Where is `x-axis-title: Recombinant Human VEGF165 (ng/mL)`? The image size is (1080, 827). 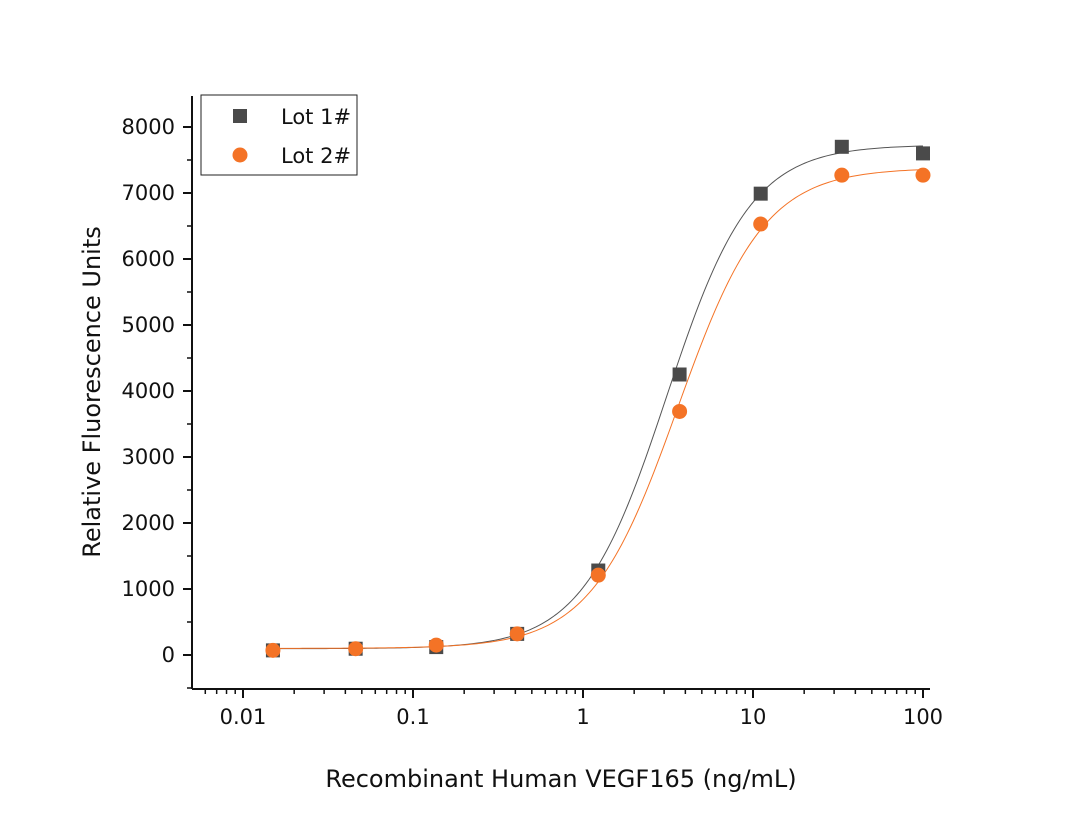
x-axis-title: Recombinant Human VEGF165 (ng/mL) is located at coordinates (560, 779).